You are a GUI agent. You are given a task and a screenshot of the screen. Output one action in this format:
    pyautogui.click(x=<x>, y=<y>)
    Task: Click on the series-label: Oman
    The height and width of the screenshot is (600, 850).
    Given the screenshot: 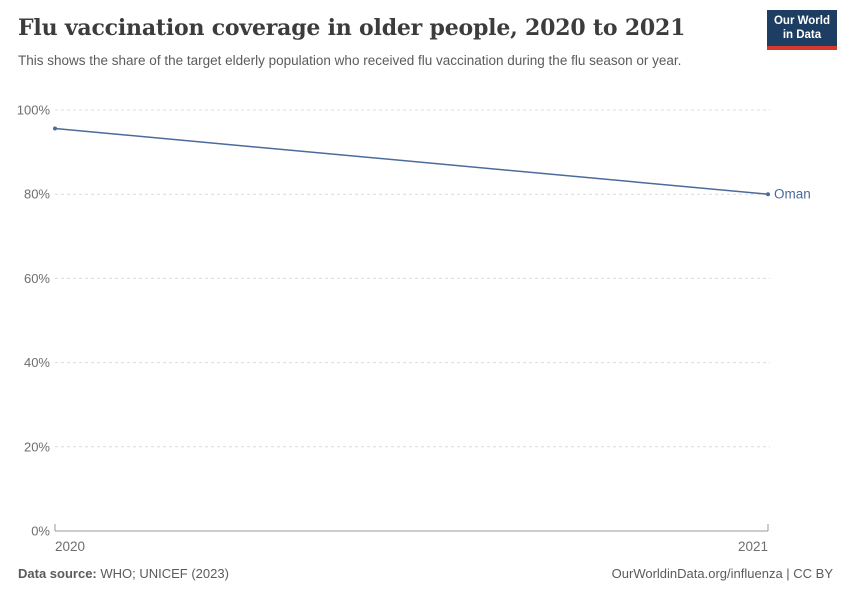 What is the action you would take?
    pyautogui.click(x=792, y=194)
    